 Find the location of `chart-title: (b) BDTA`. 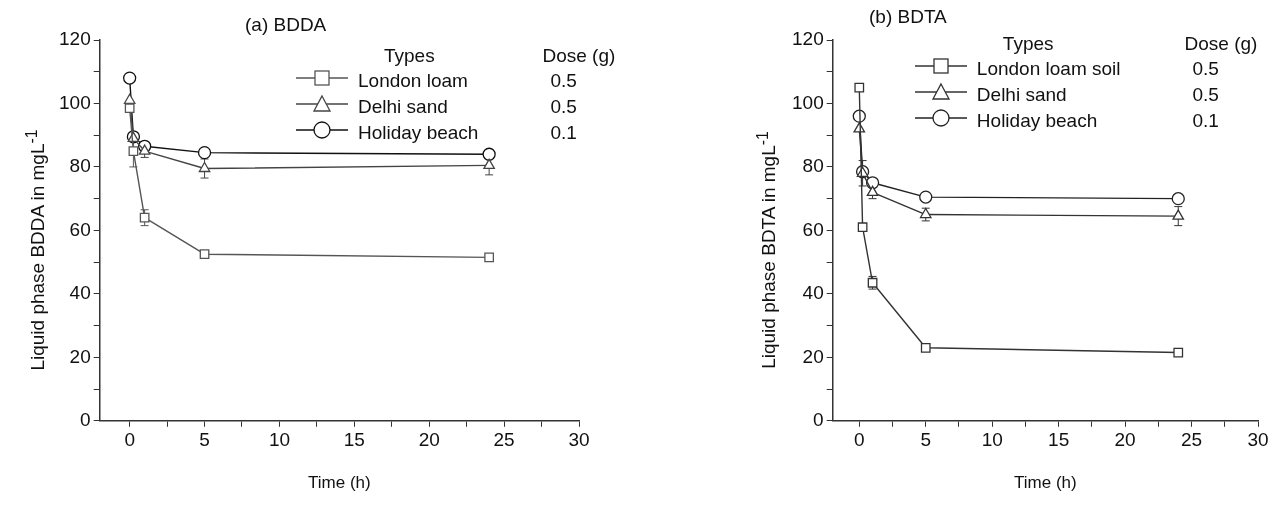

chart-title: (b) BDTA is located at coordinates (908, 17).